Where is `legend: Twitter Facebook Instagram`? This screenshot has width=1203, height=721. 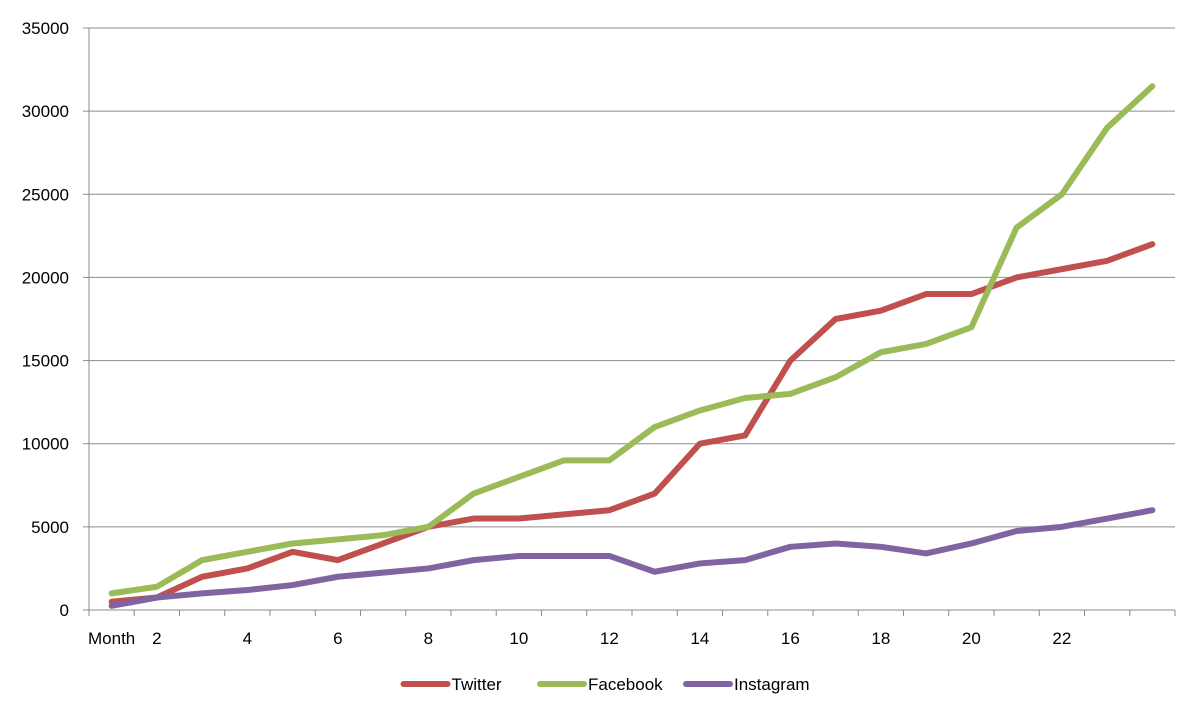
legend: Twitter Facebook Instagram is located at coordinates (605, 684).